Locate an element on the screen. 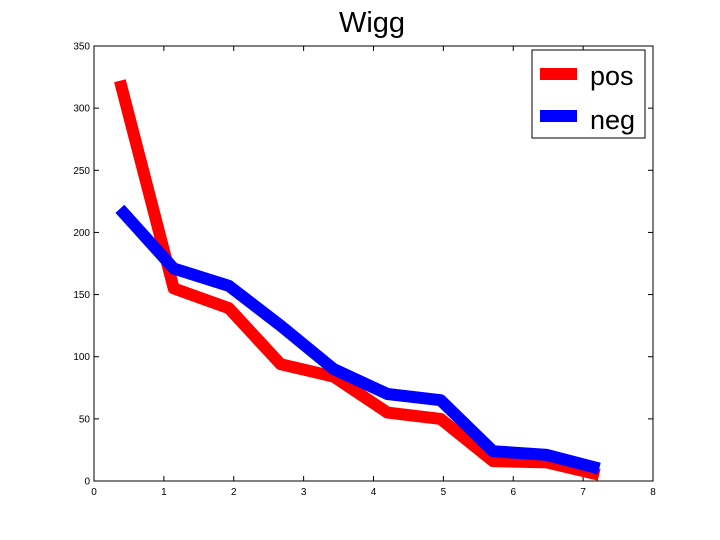 This screenshot has width=720, height=540. x-tick-label: 0 is located at coordinates (94, 492).